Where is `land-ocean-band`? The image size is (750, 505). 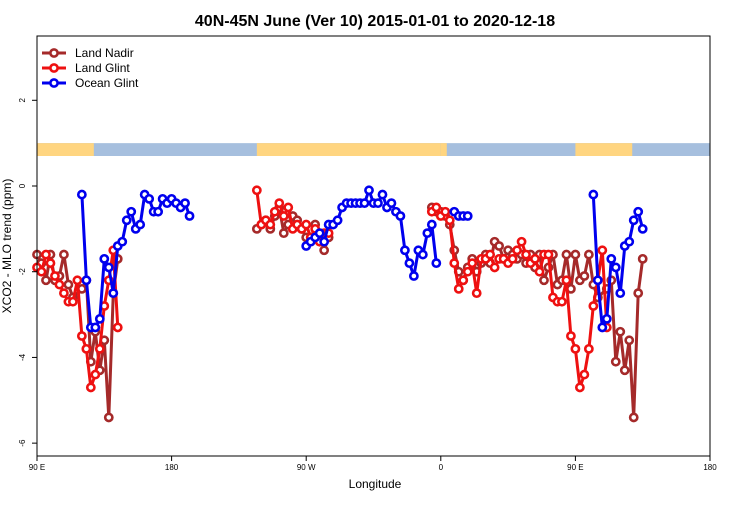 land-ocean-band is located at coordinates (373, 149).